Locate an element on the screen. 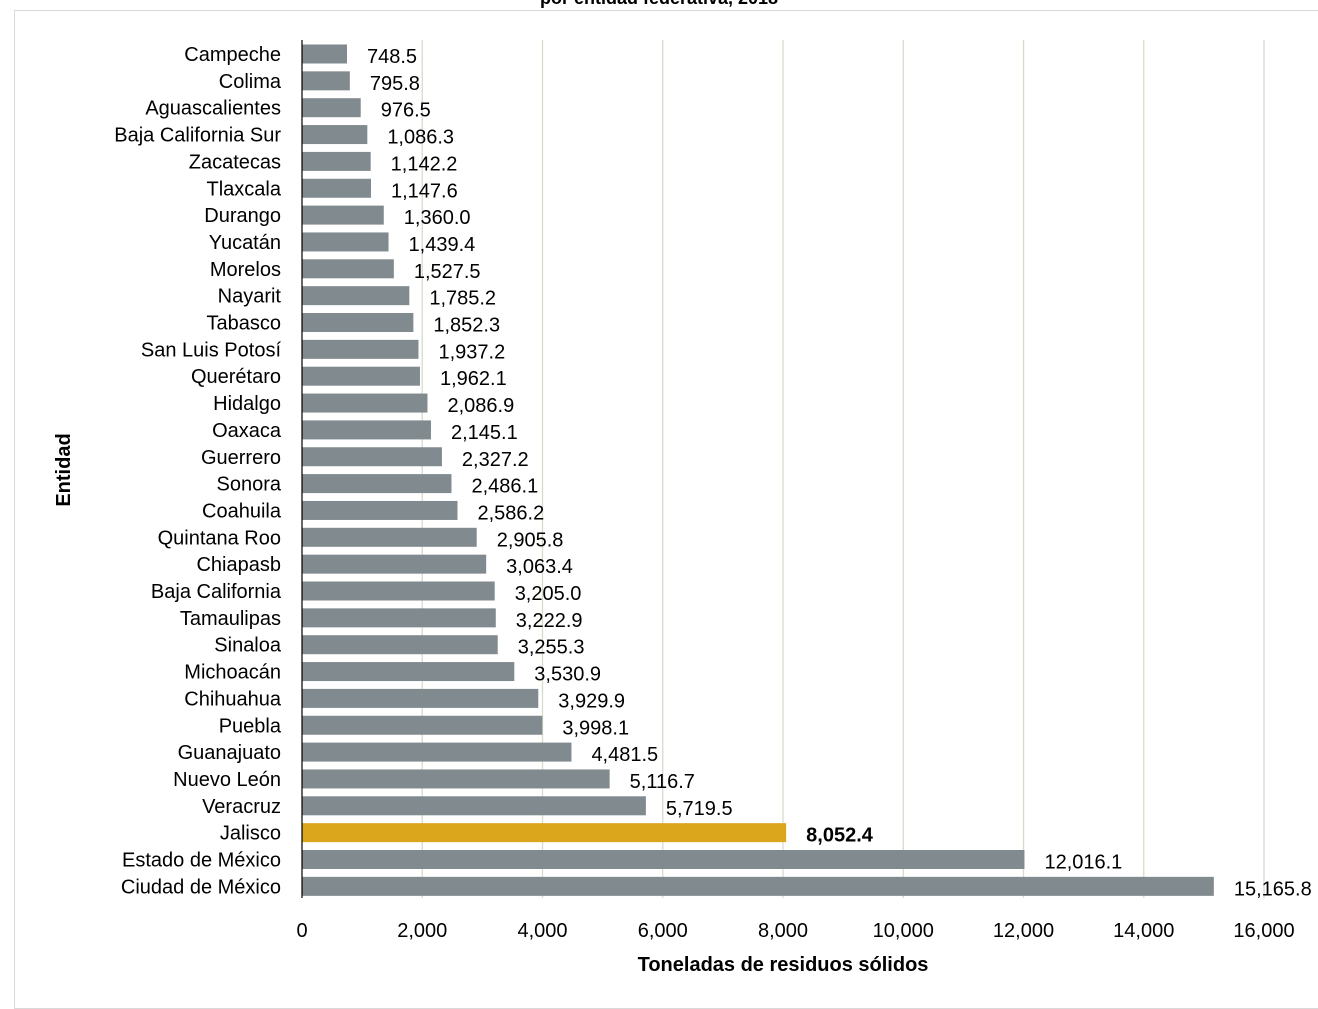 The height and width of the screenshot is (1009, 1318). value-label: 3,530.9 is located at coordinates (567, 675).